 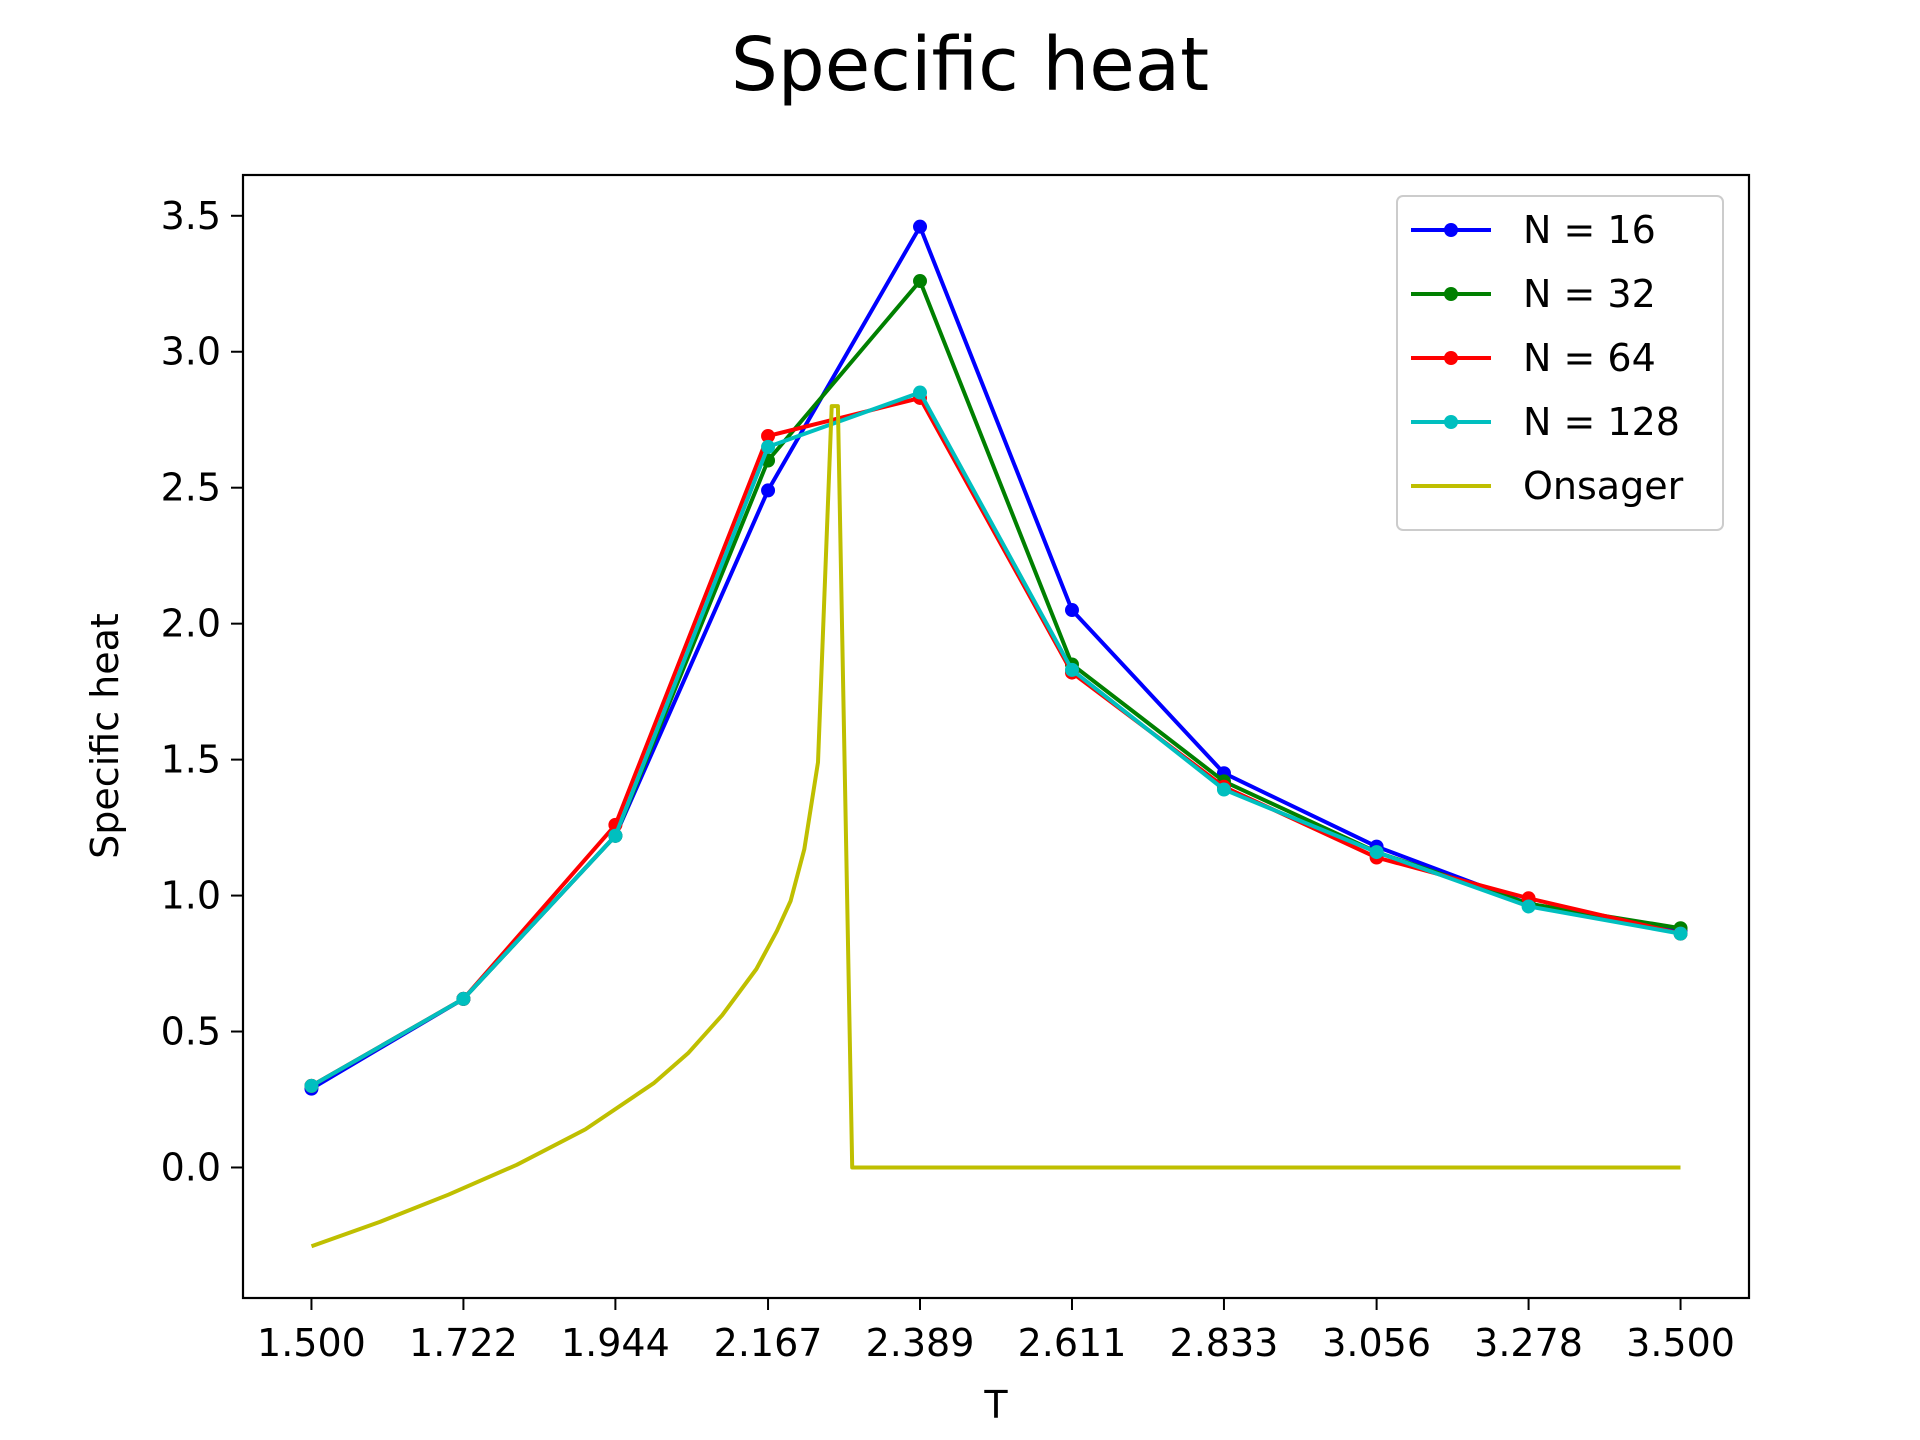 What do you see at coordinates (1589, 230) in the screenshot?
I see `legend-label: N = 16` at bounding box center [1589, 230].